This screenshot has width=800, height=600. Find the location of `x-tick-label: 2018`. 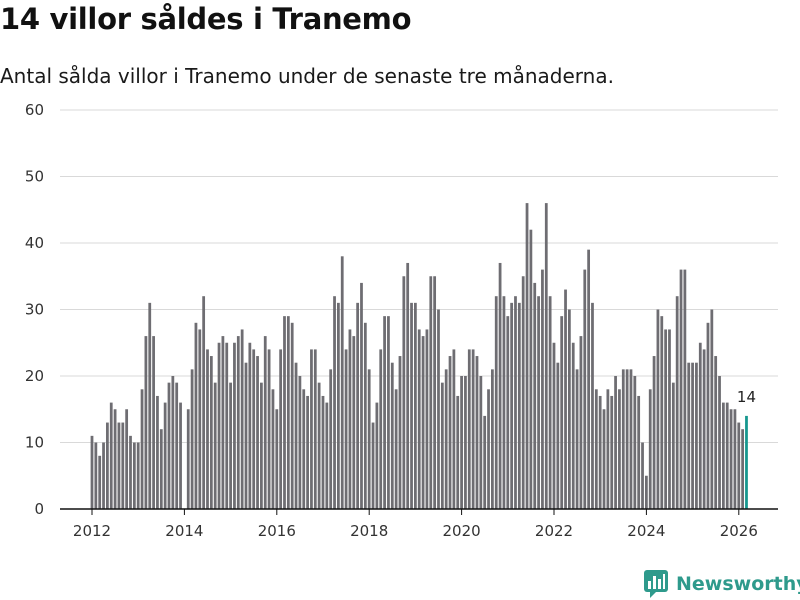

x-tick-label: 2018 is located at coordinates (369, 531).